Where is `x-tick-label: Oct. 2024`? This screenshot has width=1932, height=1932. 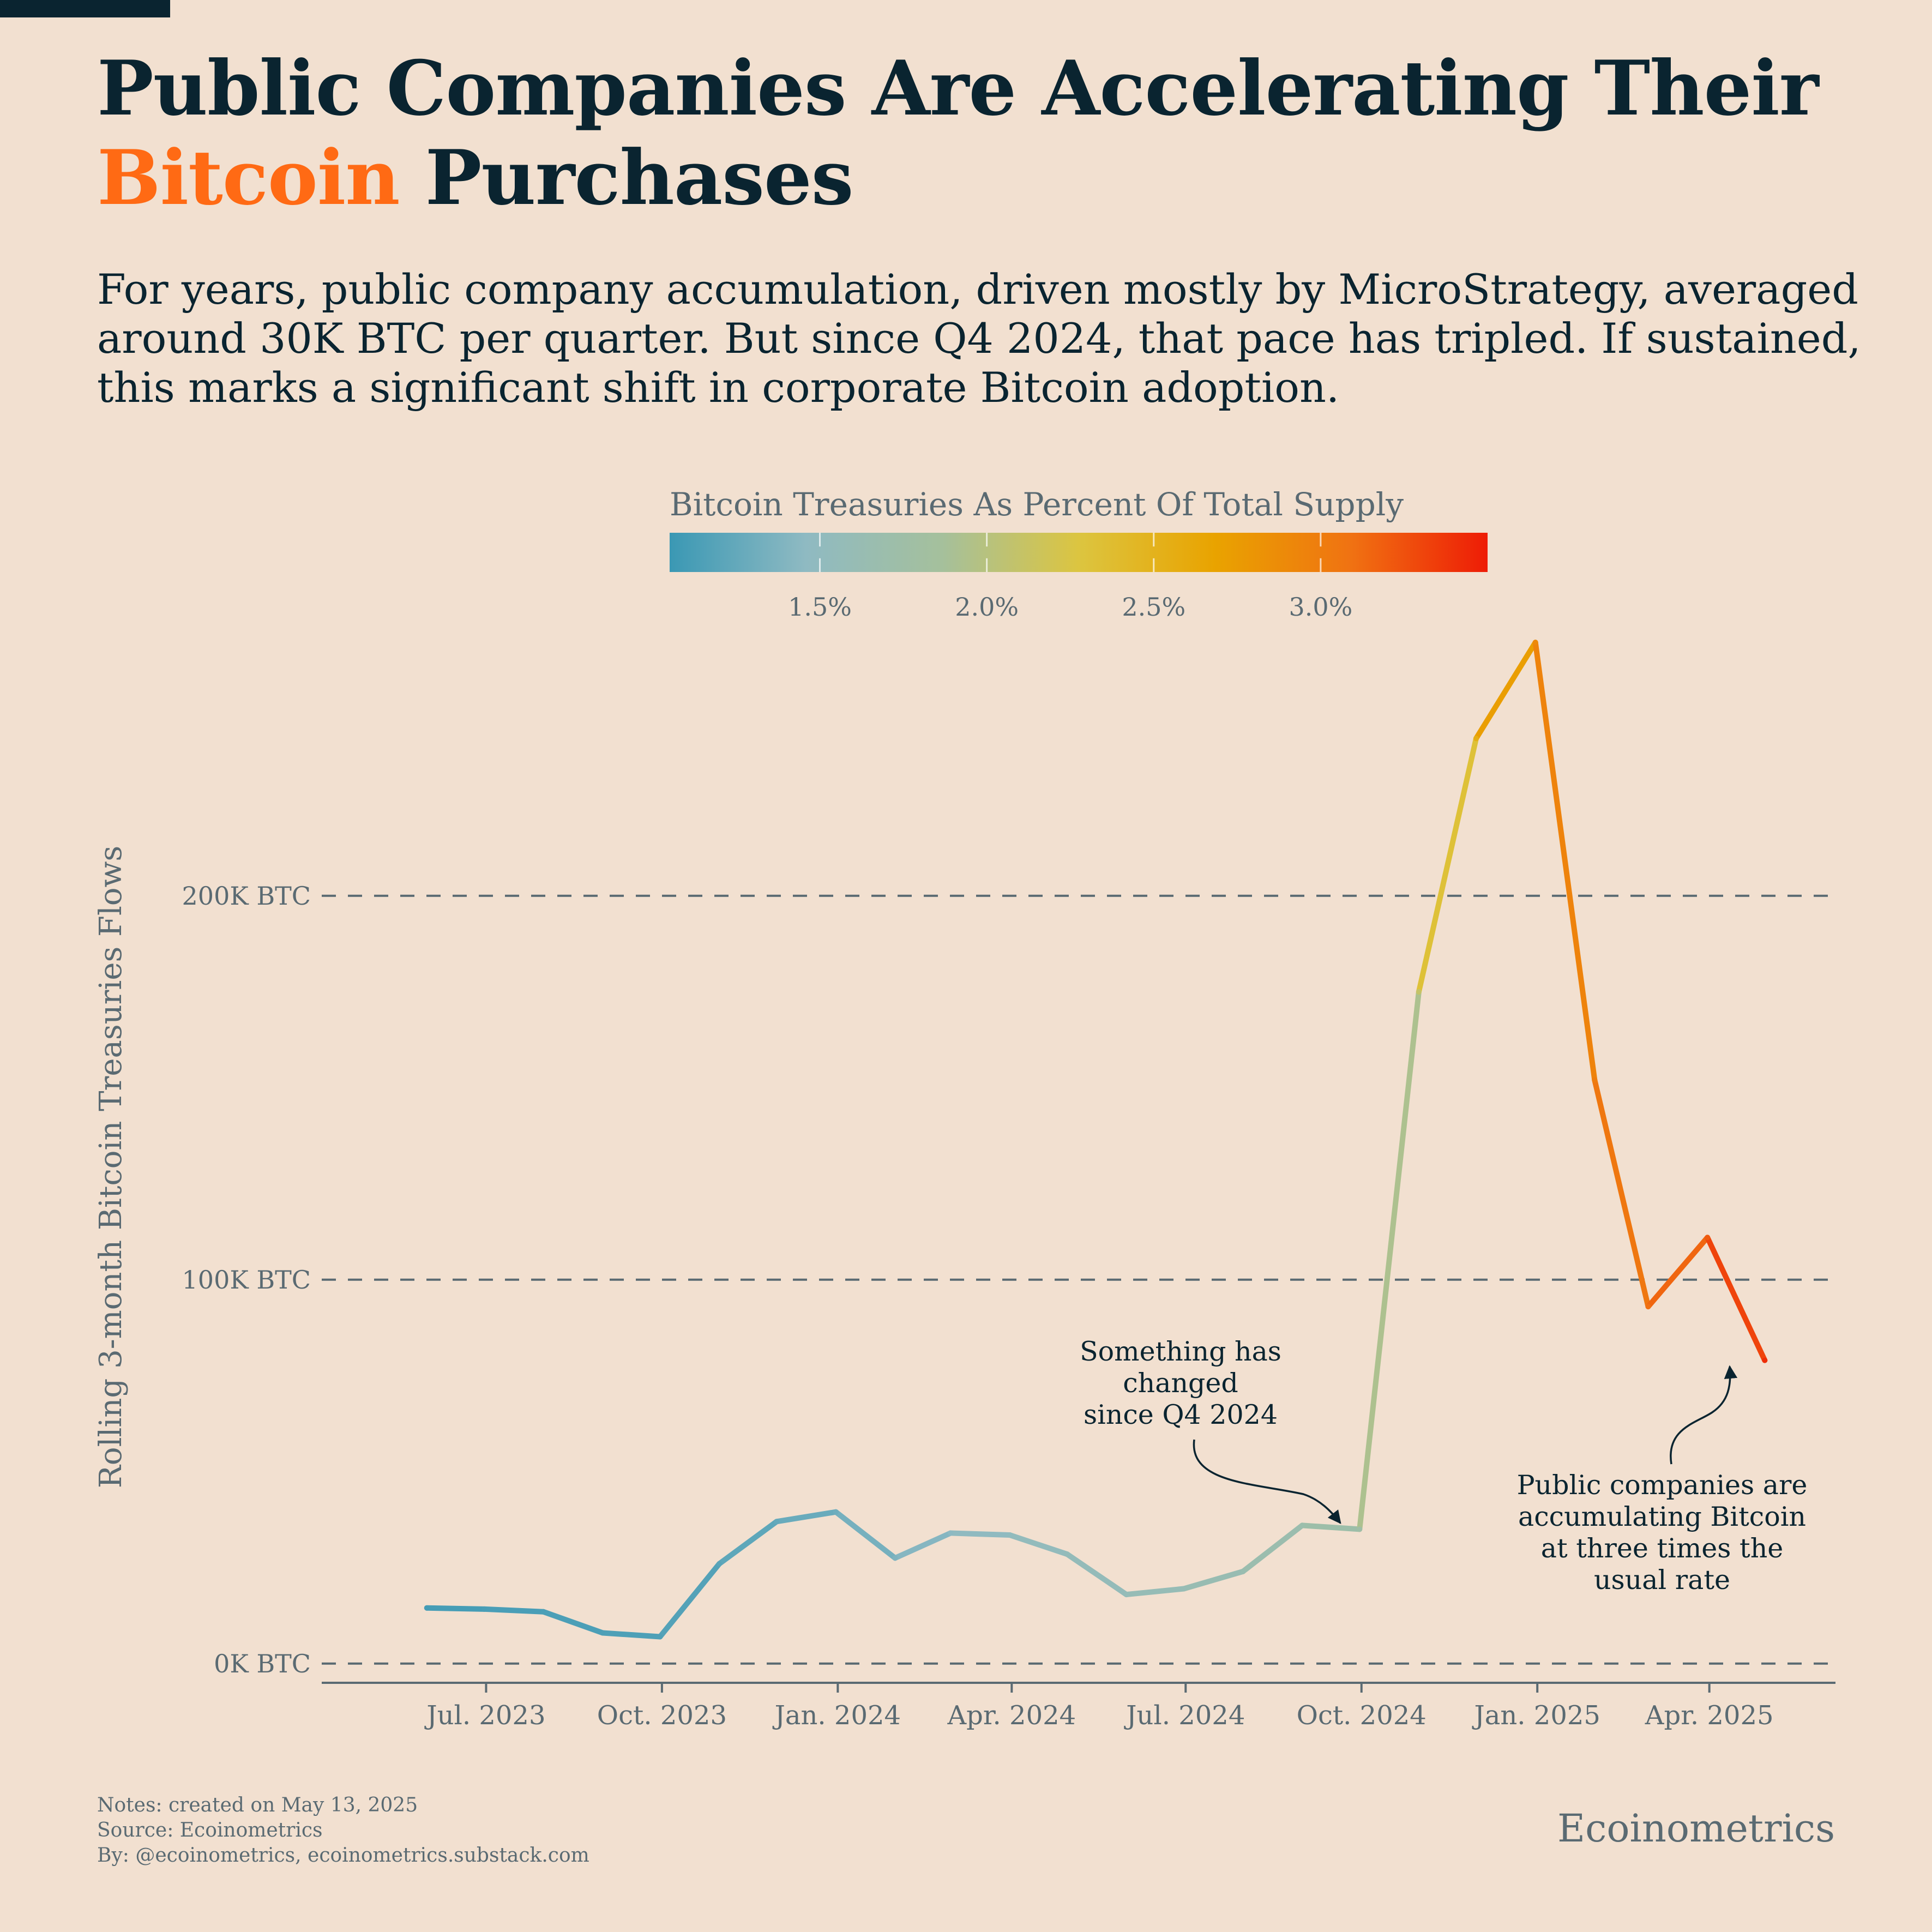 x-tick-label: Oct. 2024 is located at coordinates (1362, 1715).